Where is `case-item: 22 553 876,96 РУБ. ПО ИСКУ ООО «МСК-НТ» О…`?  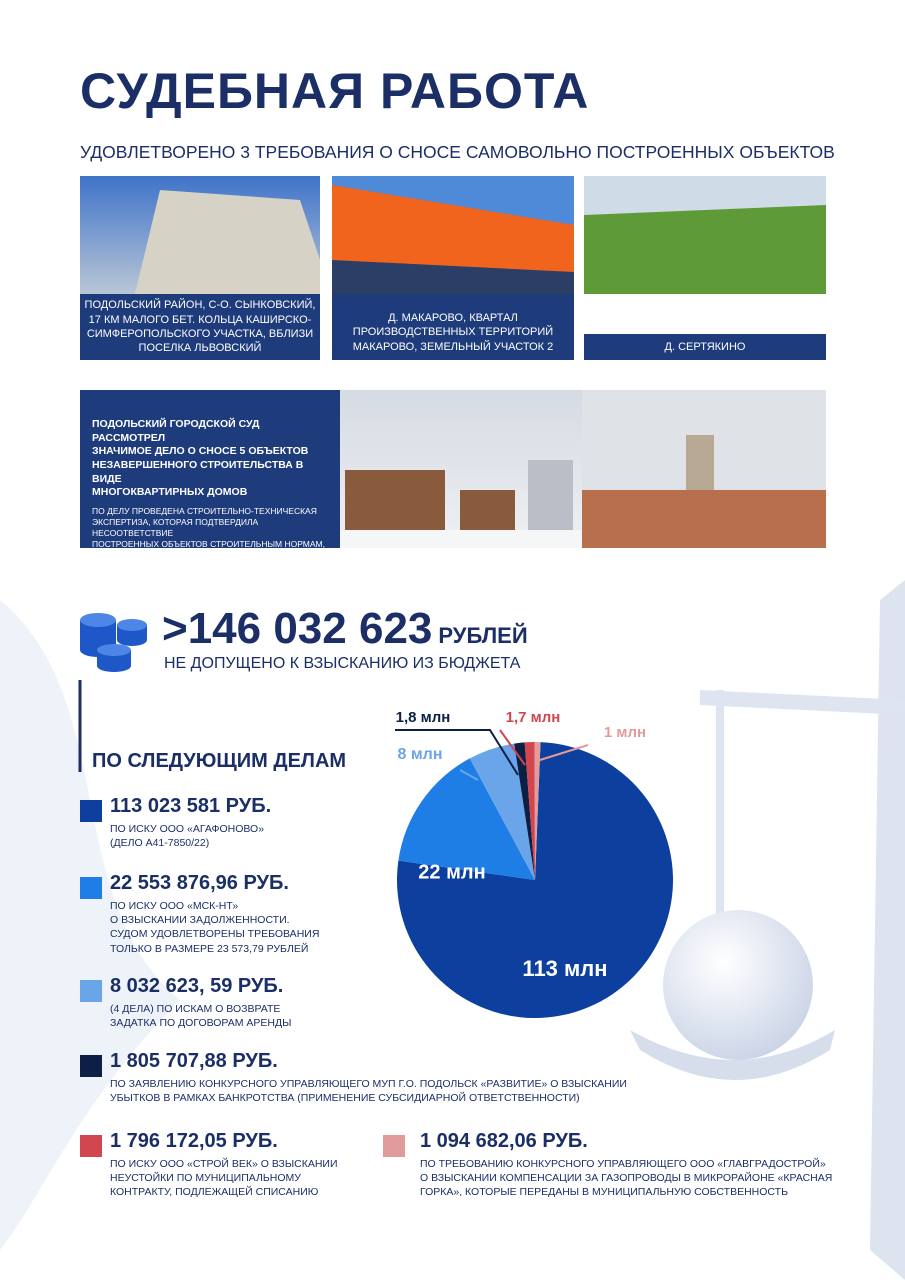 case-item: 22 553 876,96 РУБ. ПО ИСКУ ООО «МСК-НТ» О… is located at coordinates (214, 914).